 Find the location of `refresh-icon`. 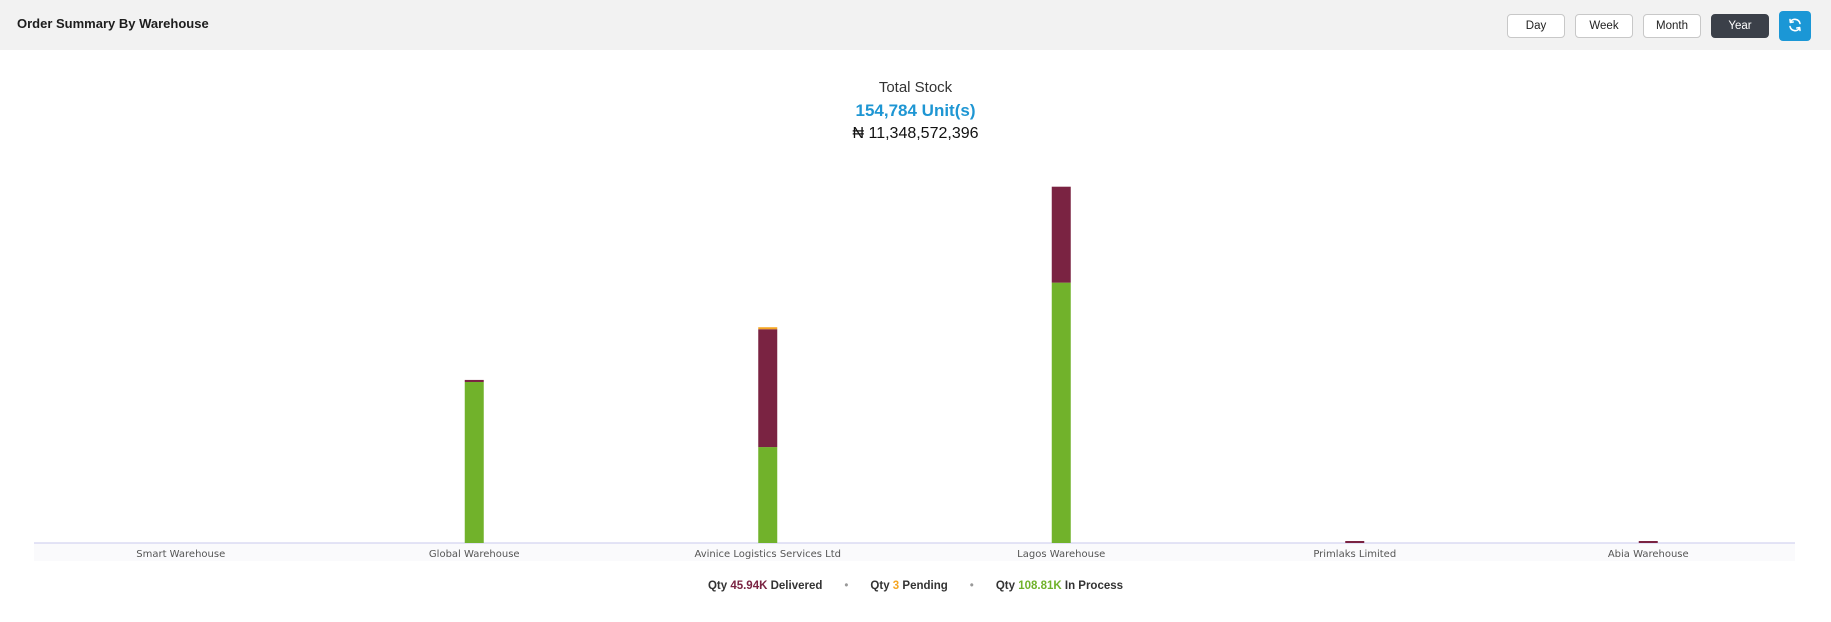

refresh-icon is located at coordinates (1795, 26).